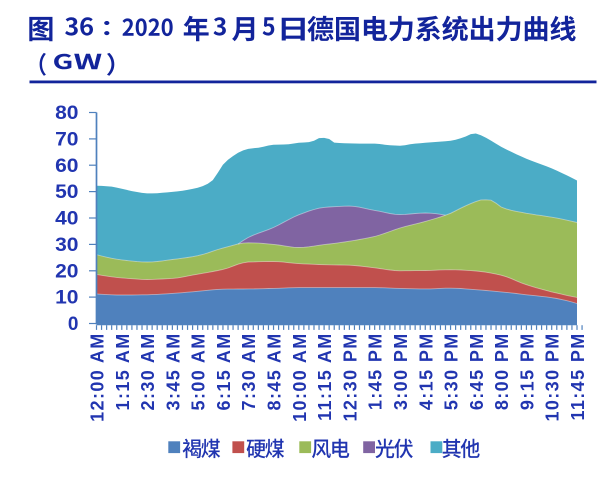  What do you see at coordinates (275, 371) in the screenshot?
I see `svg-text: 8:45 AM` at bounding box center [275, 371].